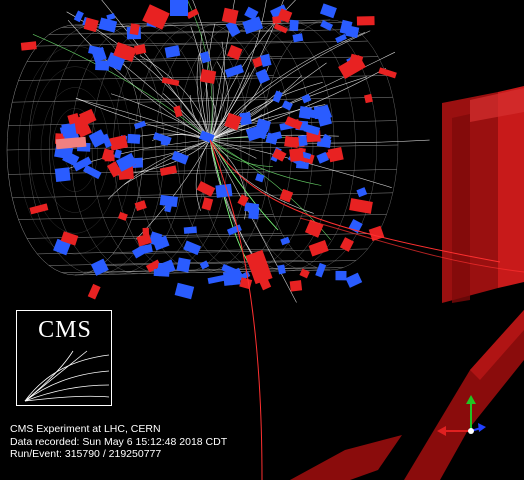  What do you see at coordinates (67, 376) in the screenshot?
I see `cms-logo-tracks-icon` at bounding box center [67, 376].